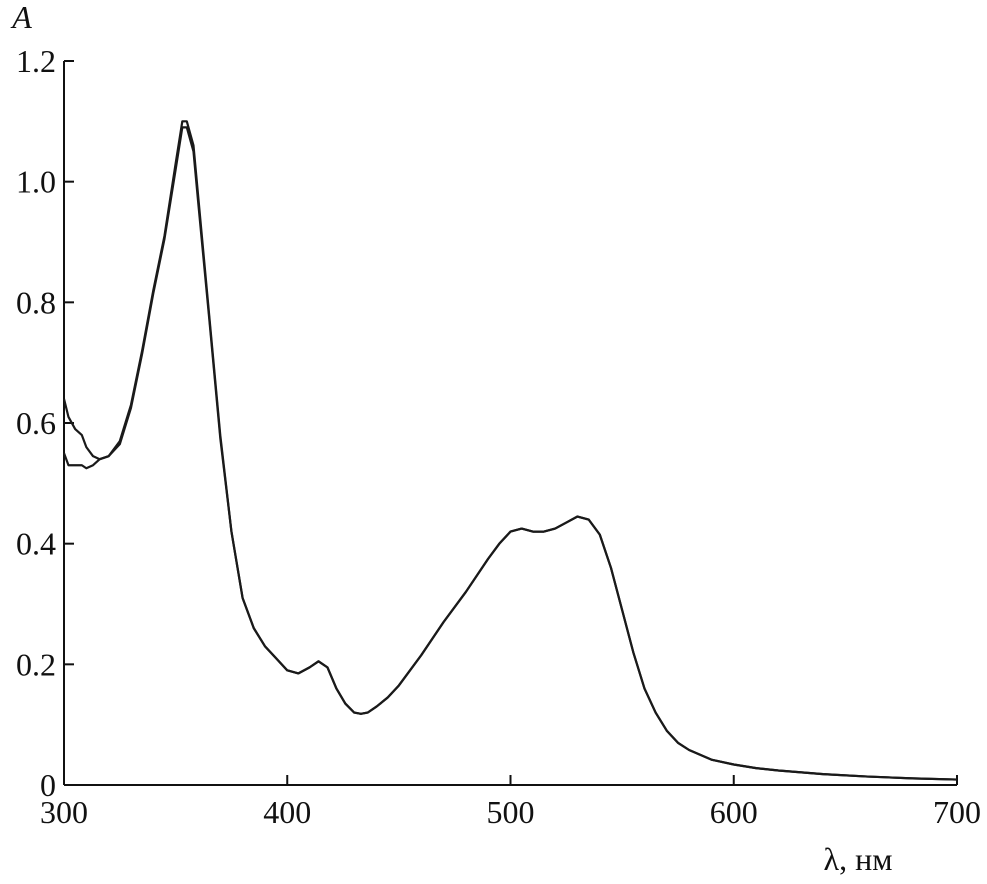 The height and width of the screenshot is (884, 987). I want to click on y-tick-label: 0, so click(48, 785).